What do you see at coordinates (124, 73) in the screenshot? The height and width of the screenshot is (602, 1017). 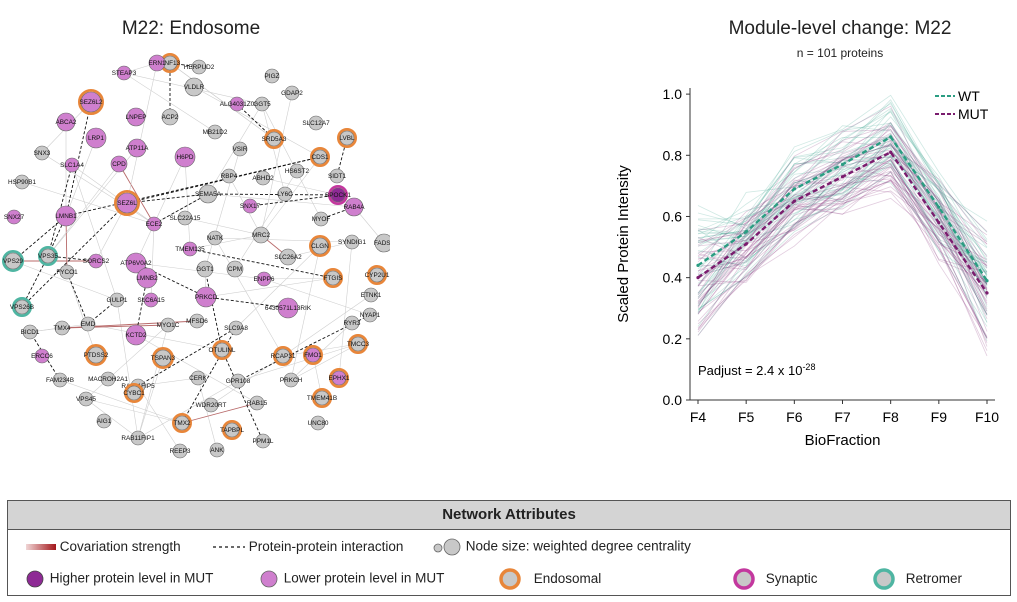 I see `network-node: STEAP3` at bounding box center [124, 73].